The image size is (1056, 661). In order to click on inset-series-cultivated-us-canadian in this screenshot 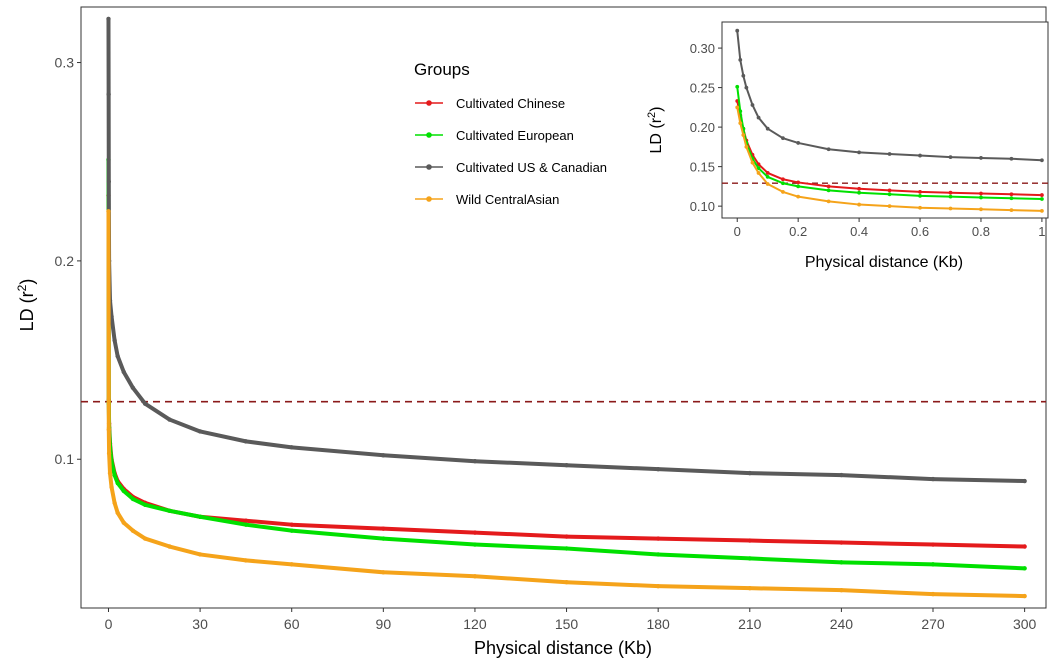, I will do `click(889, 95)`.